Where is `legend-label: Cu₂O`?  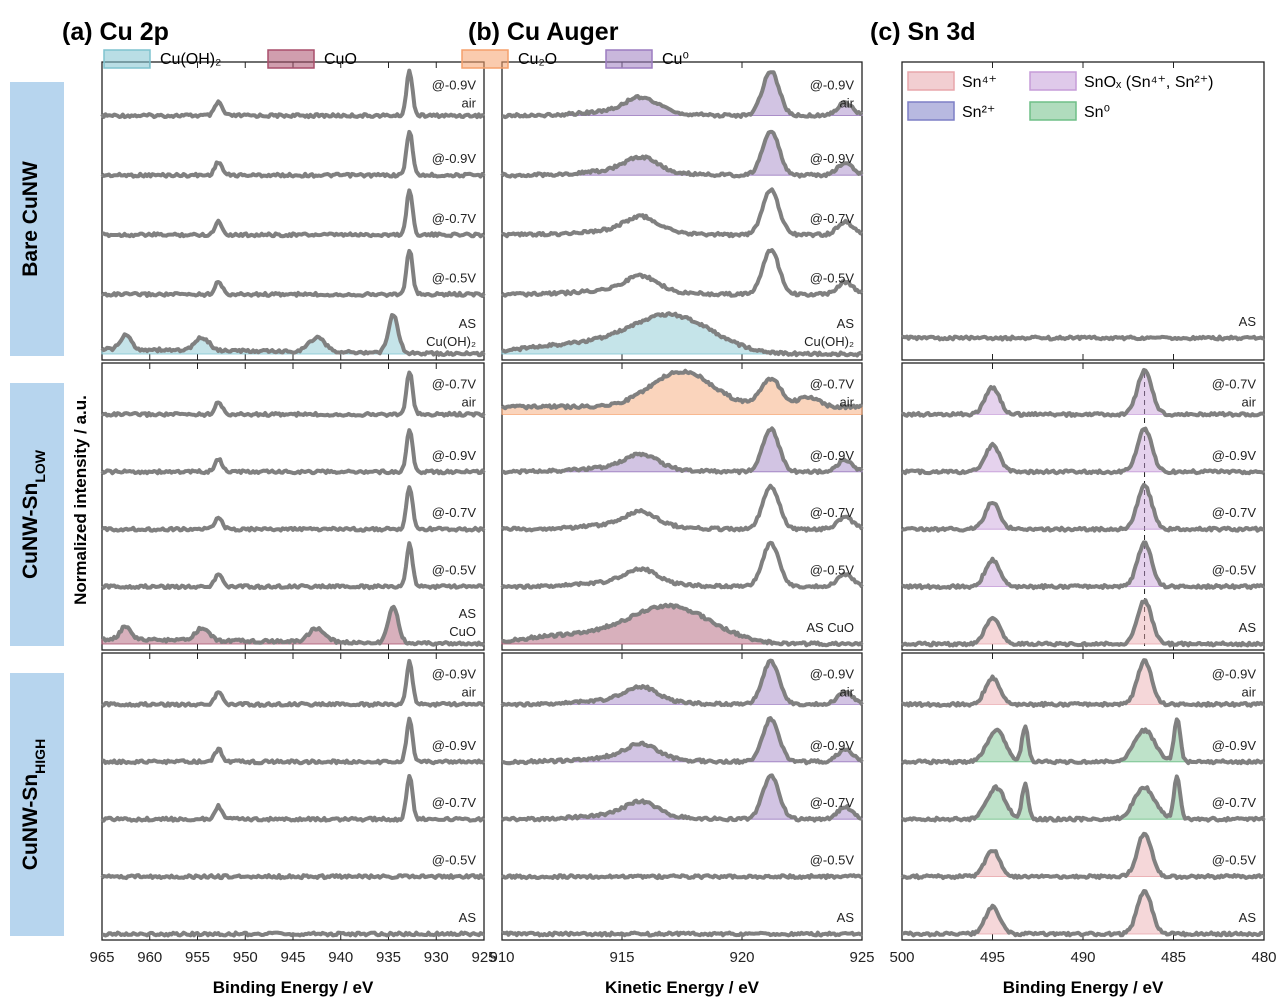
legend-label: Cu₂O is located at coordinates (537, 59).